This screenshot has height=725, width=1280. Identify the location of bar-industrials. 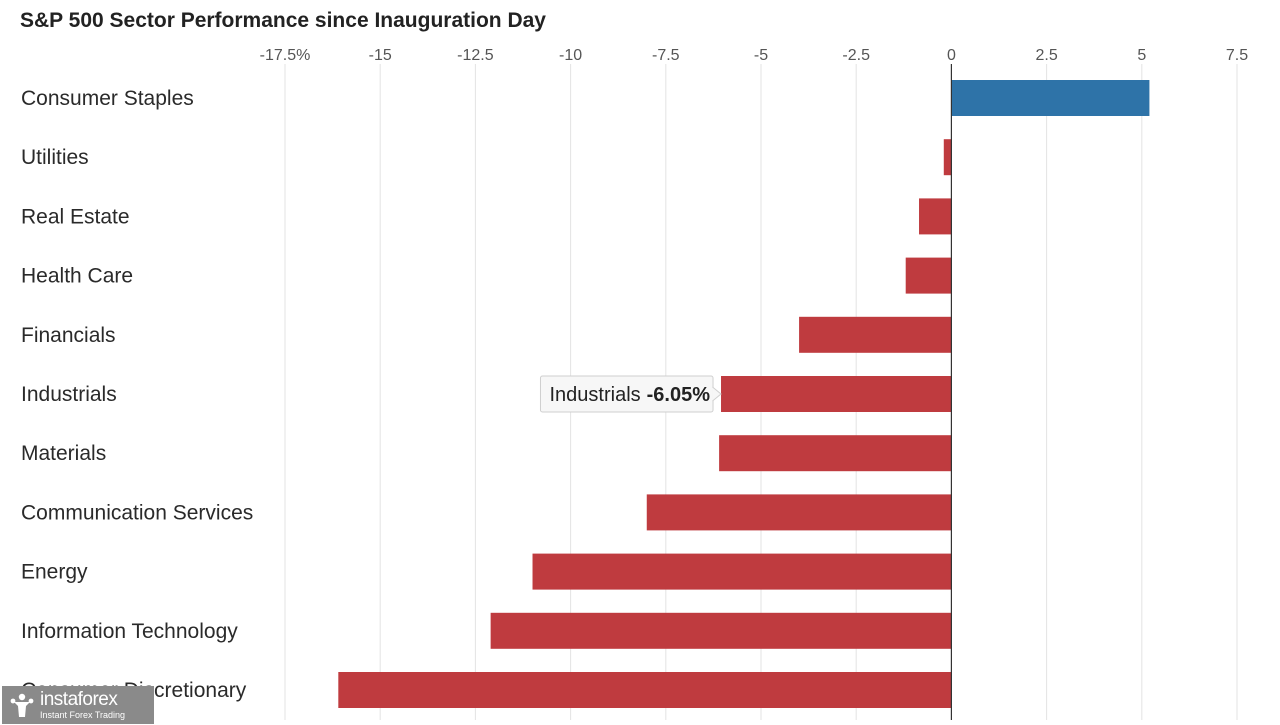
(836, 394).